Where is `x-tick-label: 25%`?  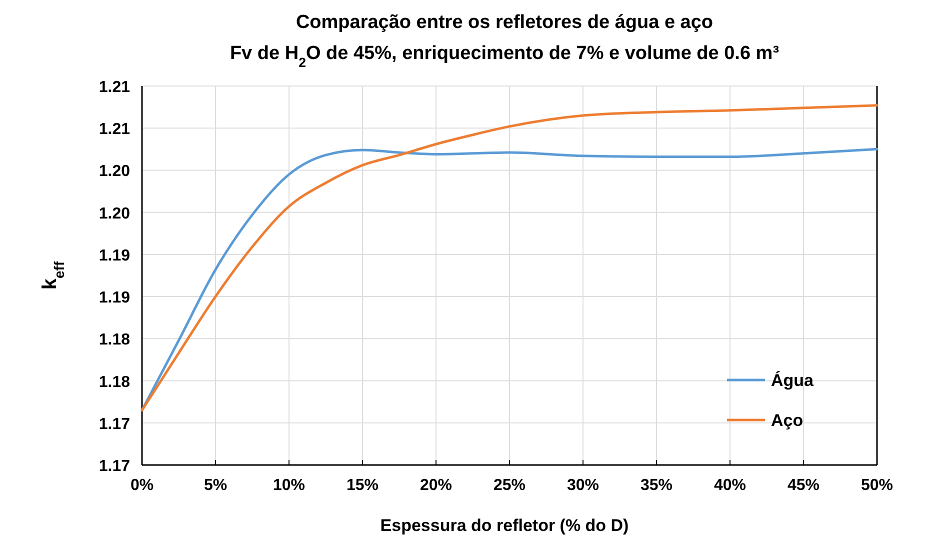
x-tick-label: 25% is located at coordinates (509, 485).